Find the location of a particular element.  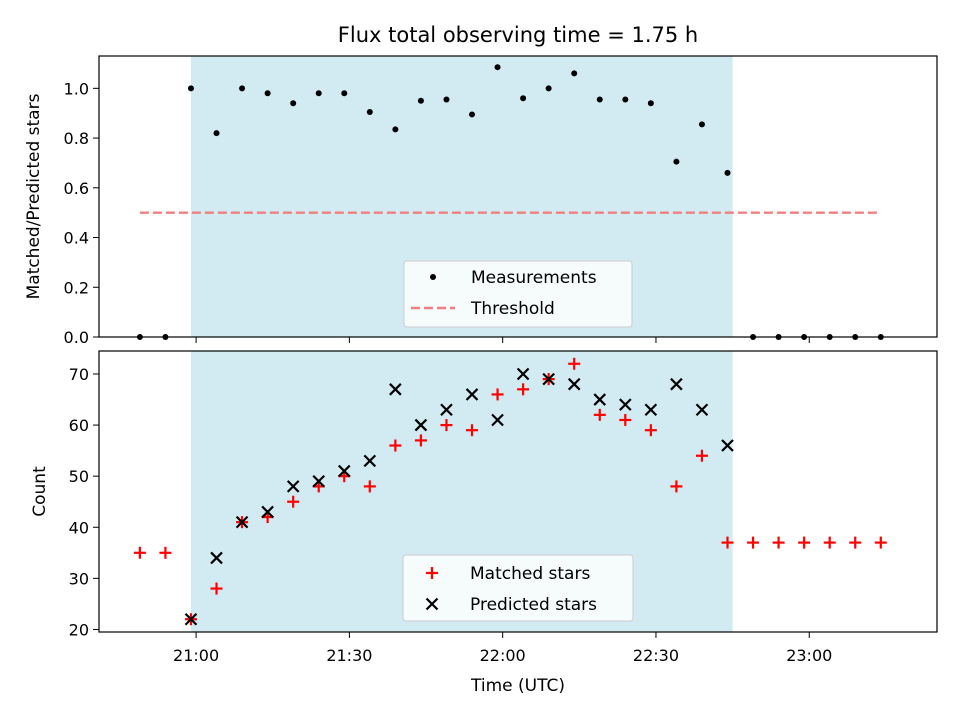

legend-matched-label: Matched stars is located at coordinates (530, 574).